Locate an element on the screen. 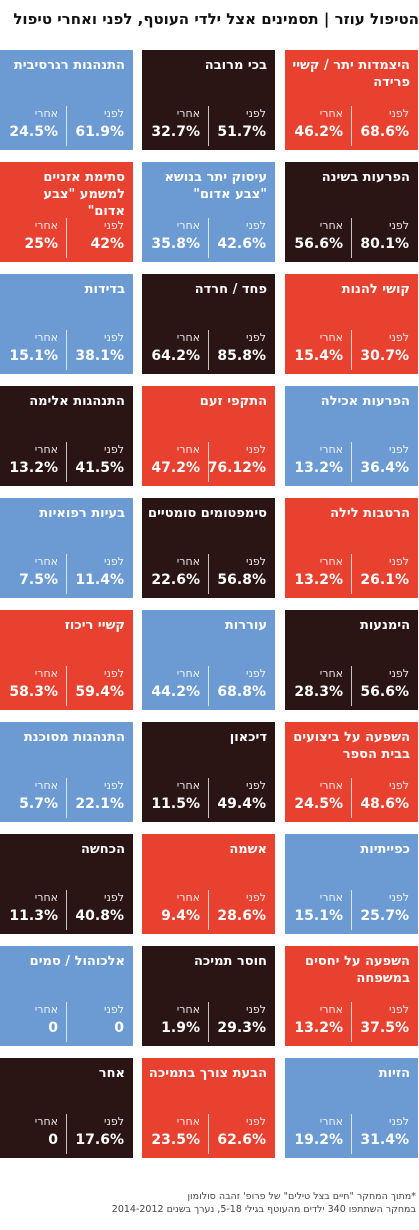 This screenshot has width=419, height=1230. symptom-name: בעיות רפואיות is located at coordinates (82, 513).